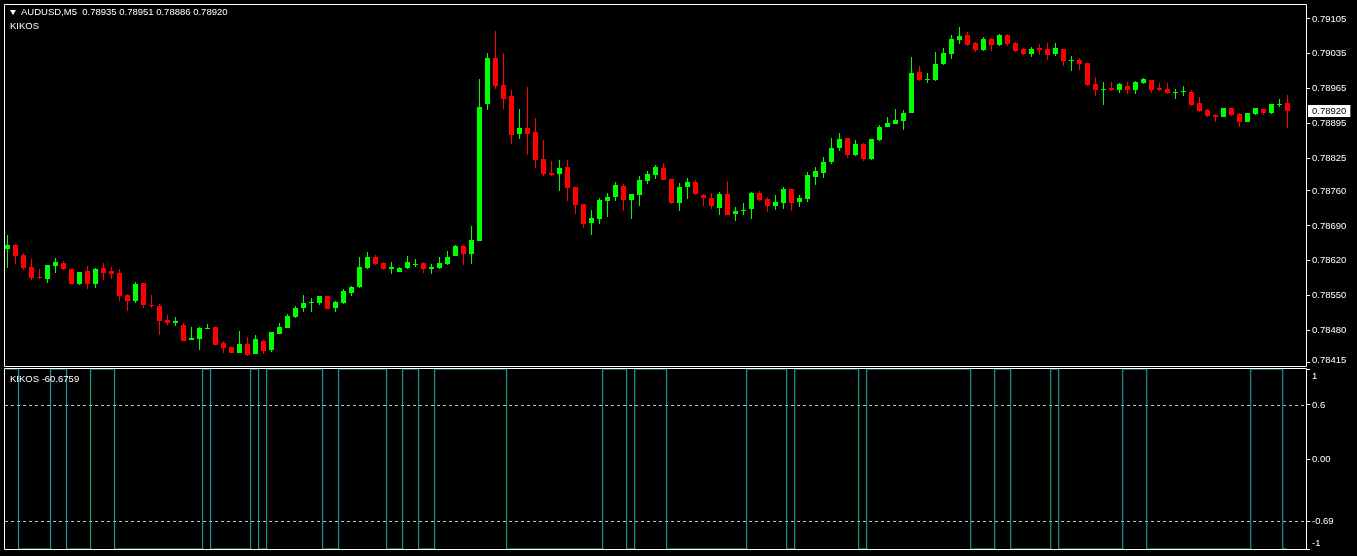  I want to click on y-tick-label: -1, so click(1316, 543).